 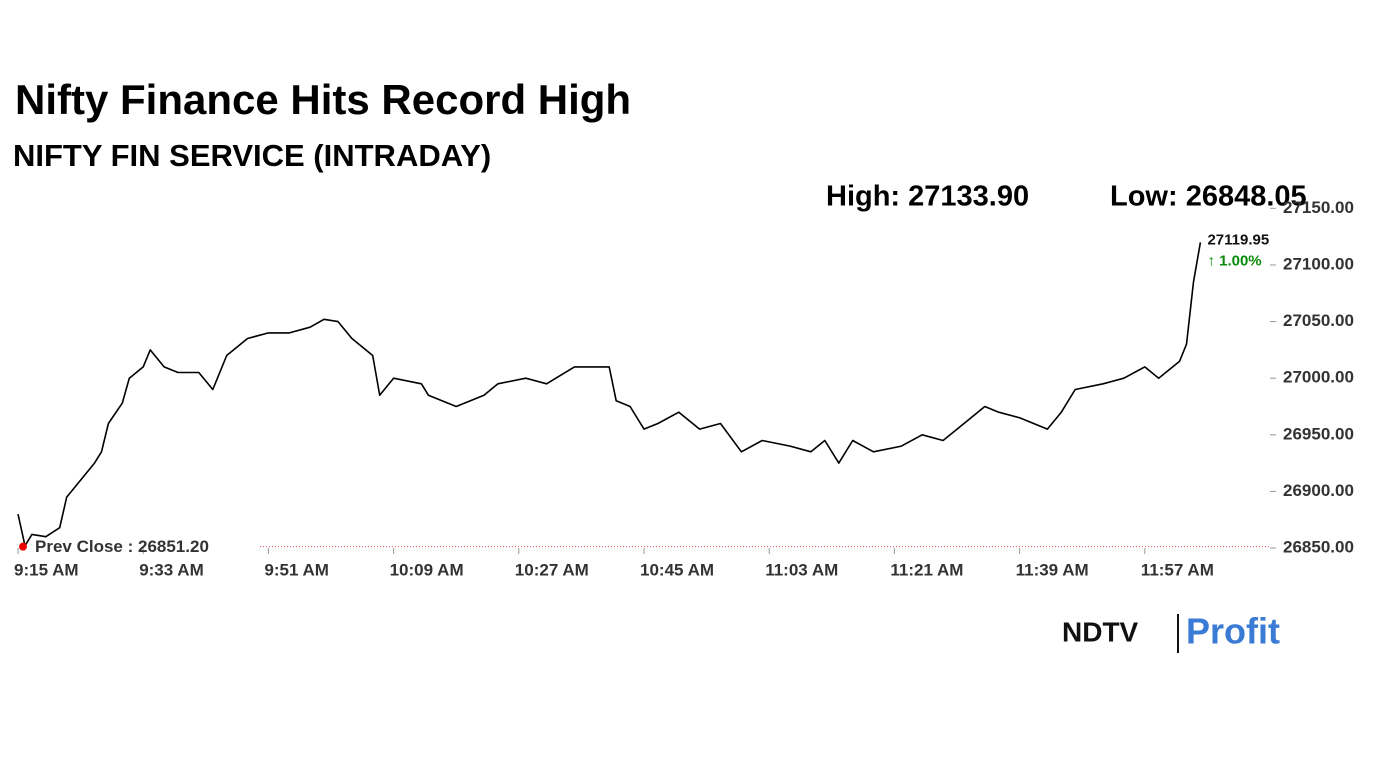 I want to click on last-value-label: 27119.95, so click(x=1238, y=239).